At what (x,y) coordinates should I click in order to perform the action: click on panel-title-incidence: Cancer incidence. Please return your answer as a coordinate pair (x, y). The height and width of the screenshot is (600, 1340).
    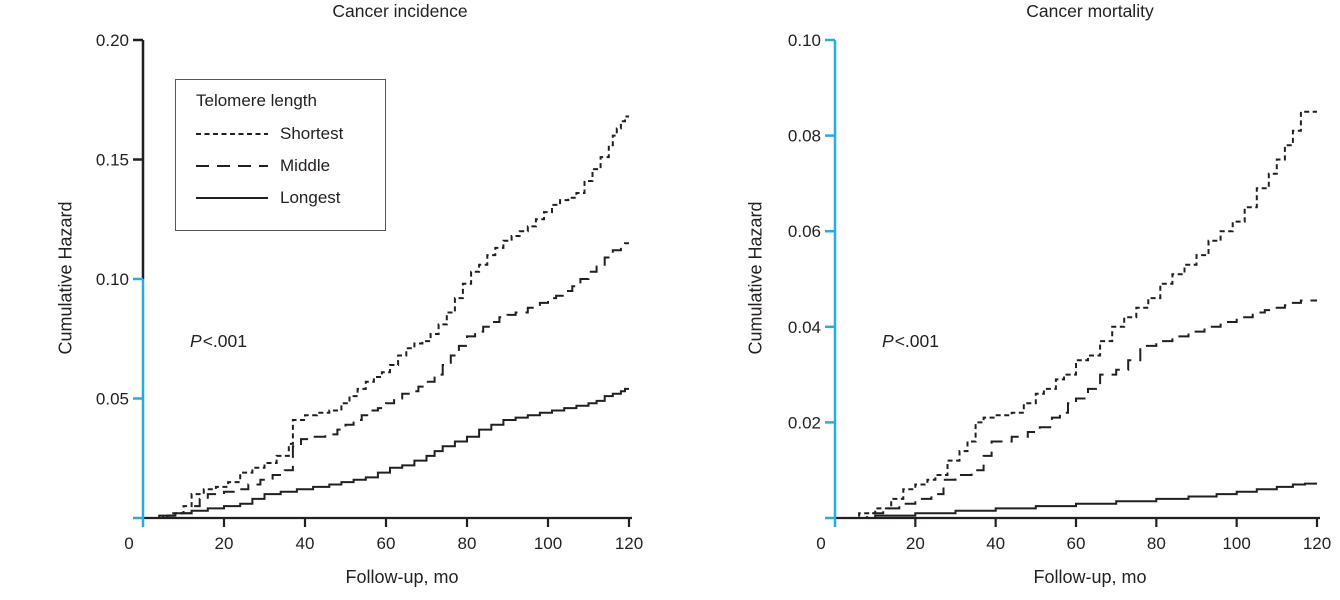
    Looking at the image, I should click on (400, 11).